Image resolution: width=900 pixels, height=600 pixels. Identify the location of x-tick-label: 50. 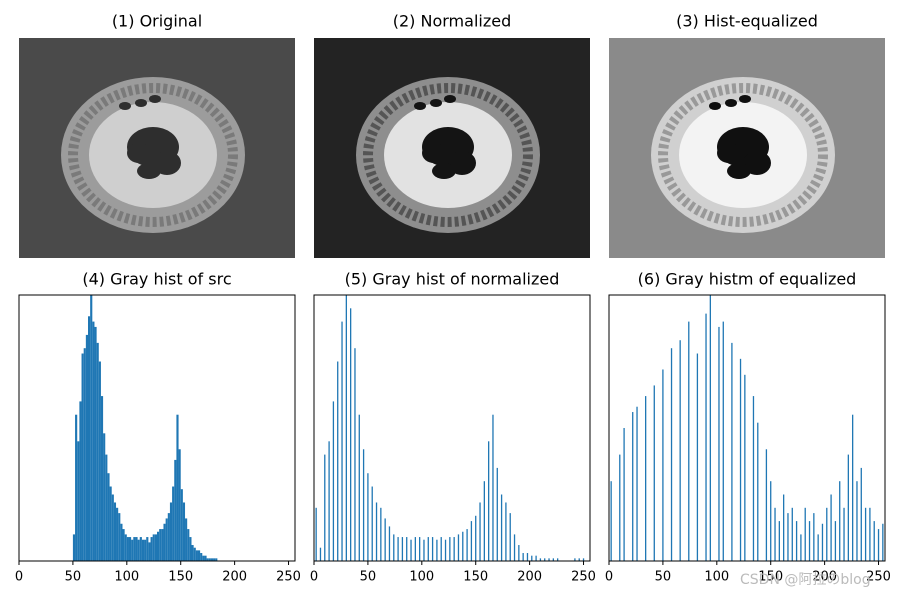
(663, 577).